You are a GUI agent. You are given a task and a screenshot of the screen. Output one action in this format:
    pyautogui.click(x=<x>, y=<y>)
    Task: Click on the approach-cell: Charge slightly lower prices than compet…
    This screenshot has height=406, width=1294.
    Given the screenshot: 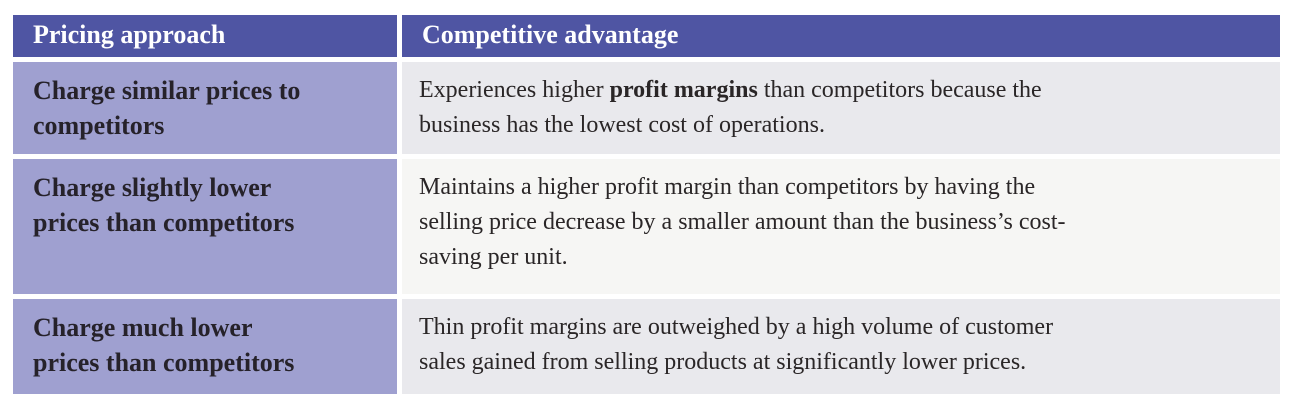 What is the action you would take?
    pyautogui.click(x=205, y=226)
    